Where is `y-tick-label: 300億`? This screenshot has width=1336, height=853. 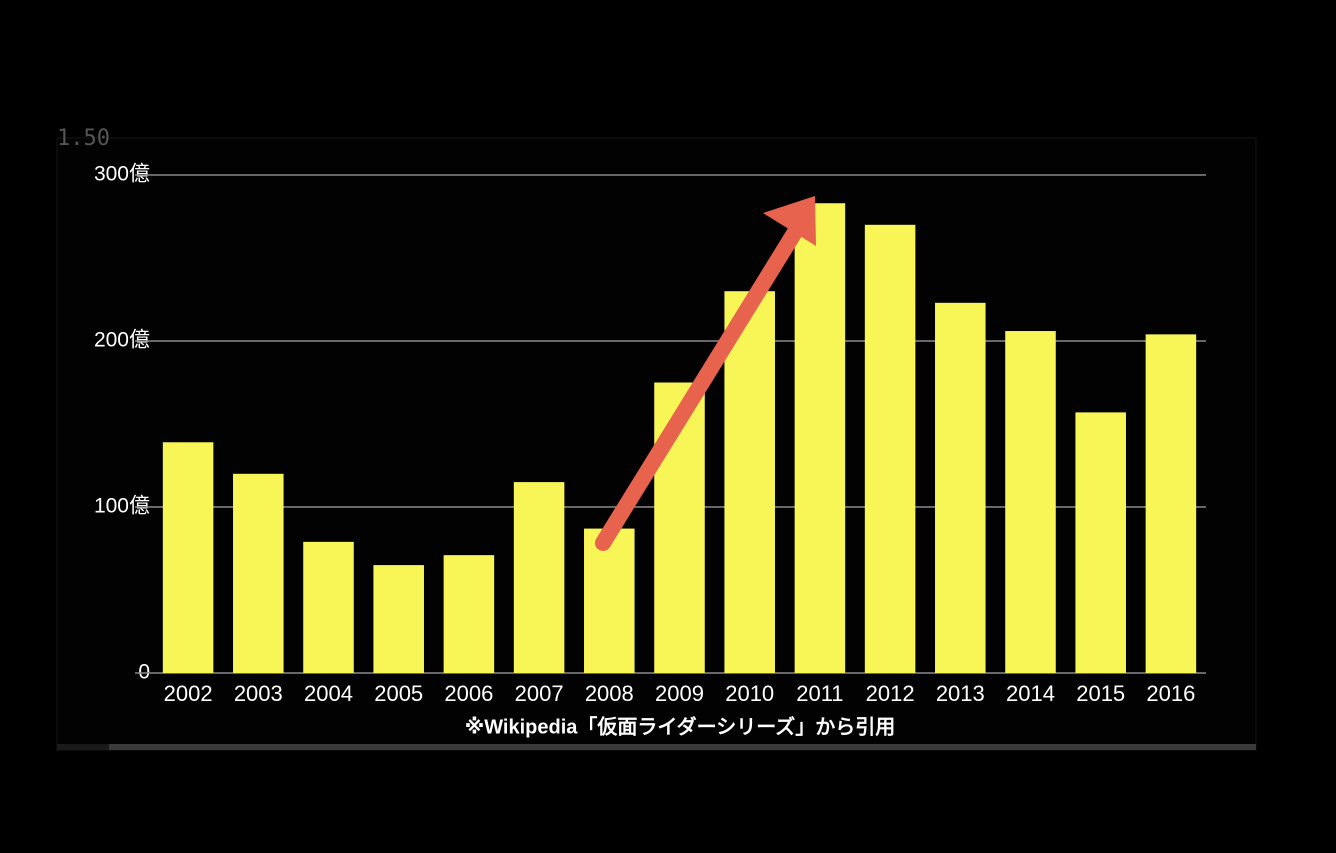 y-tick-label: 300億 is located at coordinates (122, 174).